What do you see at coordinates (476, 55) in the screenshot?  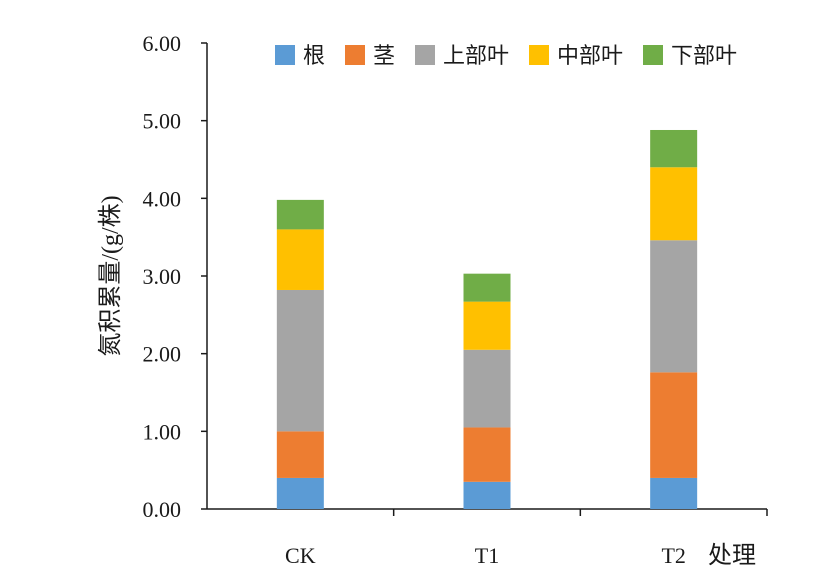 I see `legend-label: 上部叶` at bounding box center [476, 55].